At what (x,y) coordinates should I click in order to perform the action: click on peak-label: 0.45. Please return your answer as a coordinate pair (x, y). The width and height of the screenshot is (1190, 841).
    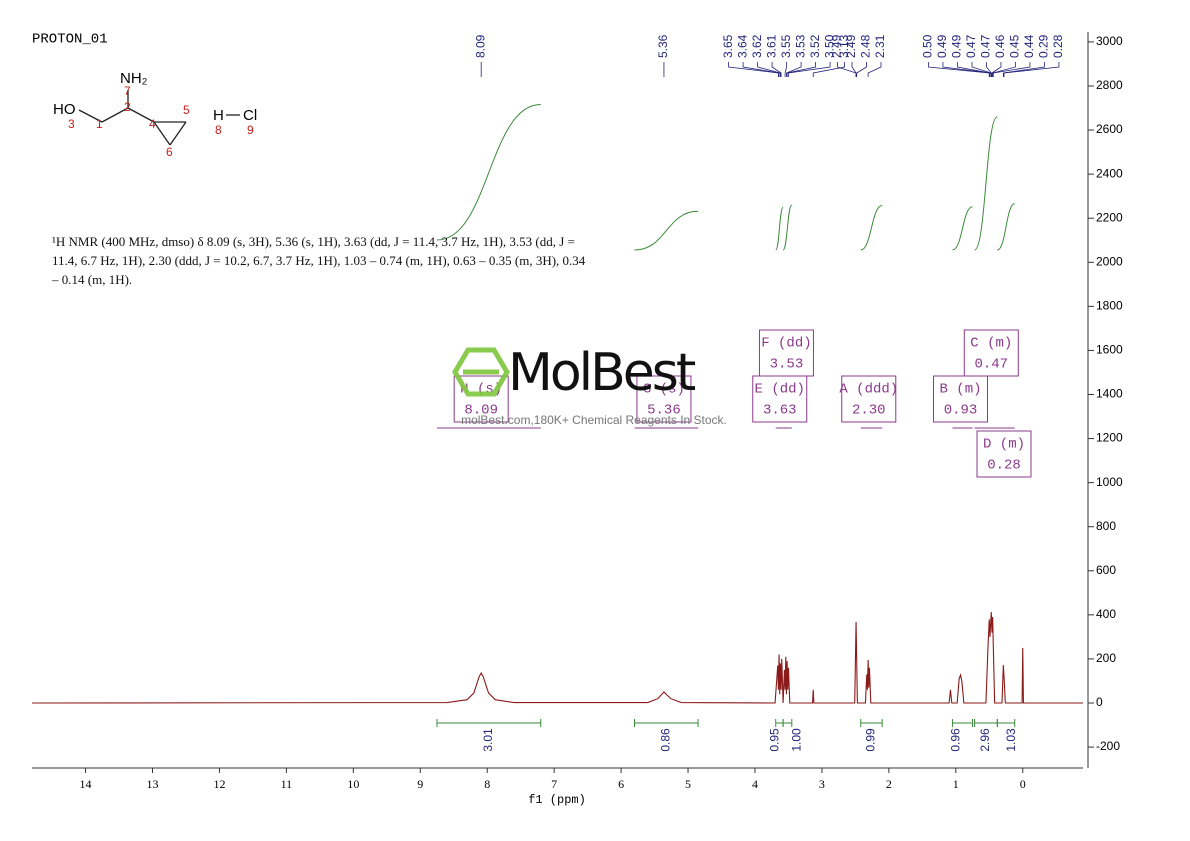
    Looking at the image, I should click on (1015, 46).